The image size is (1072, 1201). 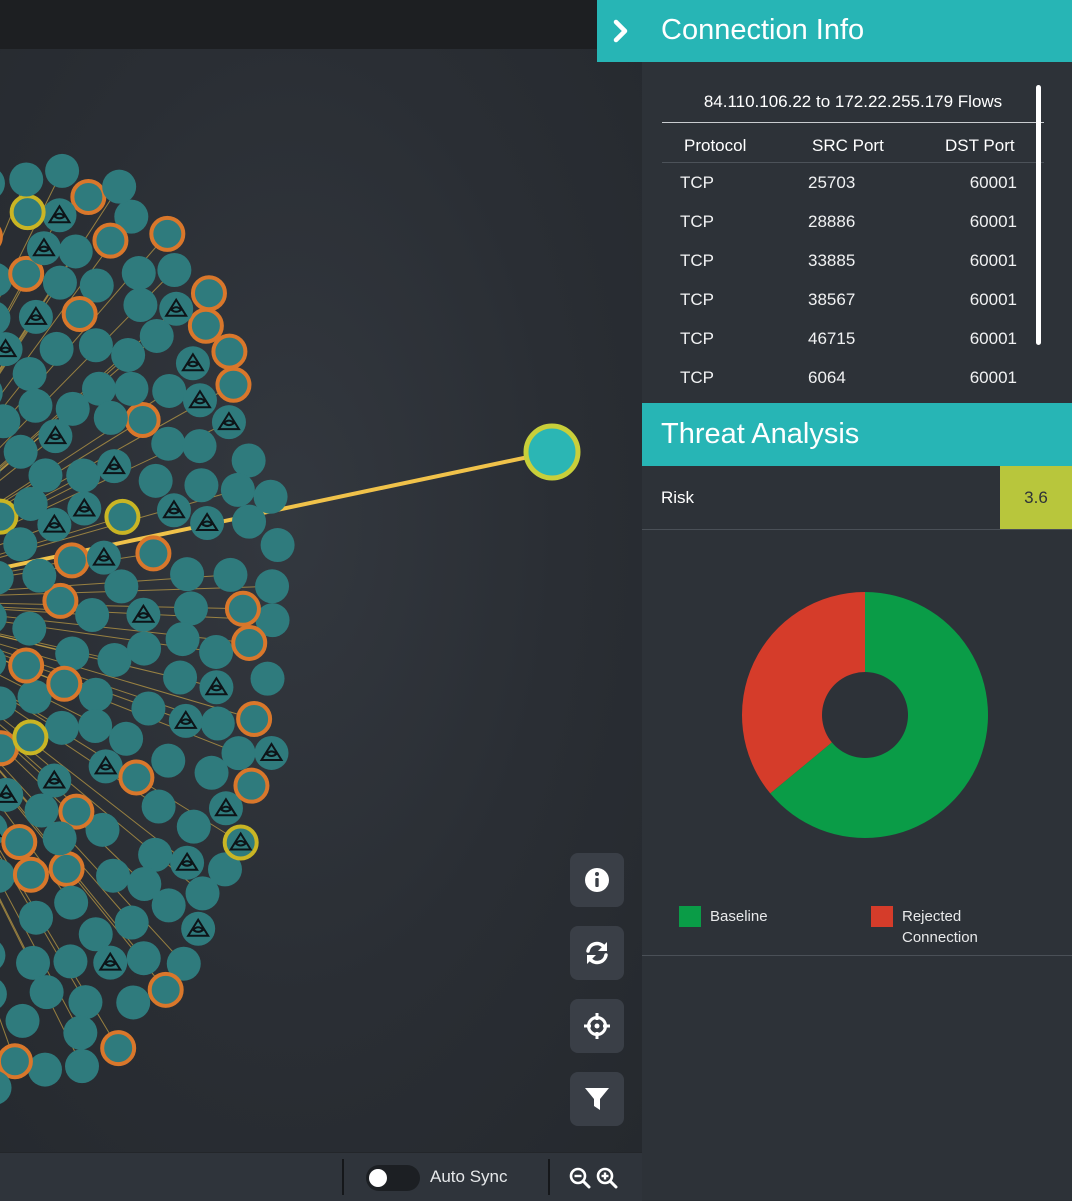 What do you see at coordinates (597, 1099) in the screenshot?
I see `filter-button` at bounding box center [597, 1099].